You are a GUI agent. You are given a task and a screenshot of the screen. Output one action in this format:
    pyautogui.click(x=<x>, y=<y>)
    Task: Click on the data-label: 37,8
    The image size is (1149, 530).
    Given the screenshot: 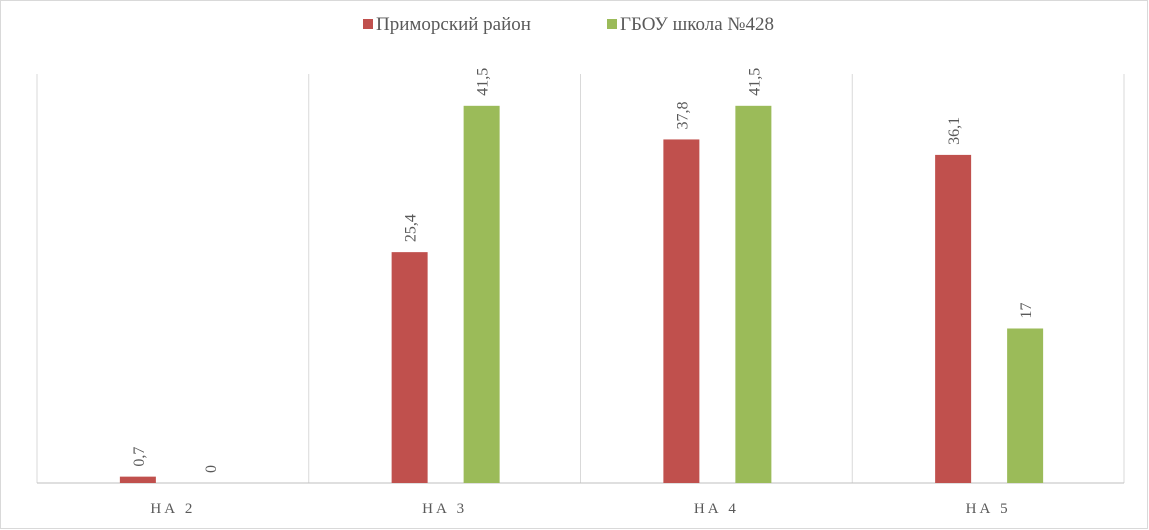 What is the action you would take?
    pyautogui.click(x=682, y=115)
    